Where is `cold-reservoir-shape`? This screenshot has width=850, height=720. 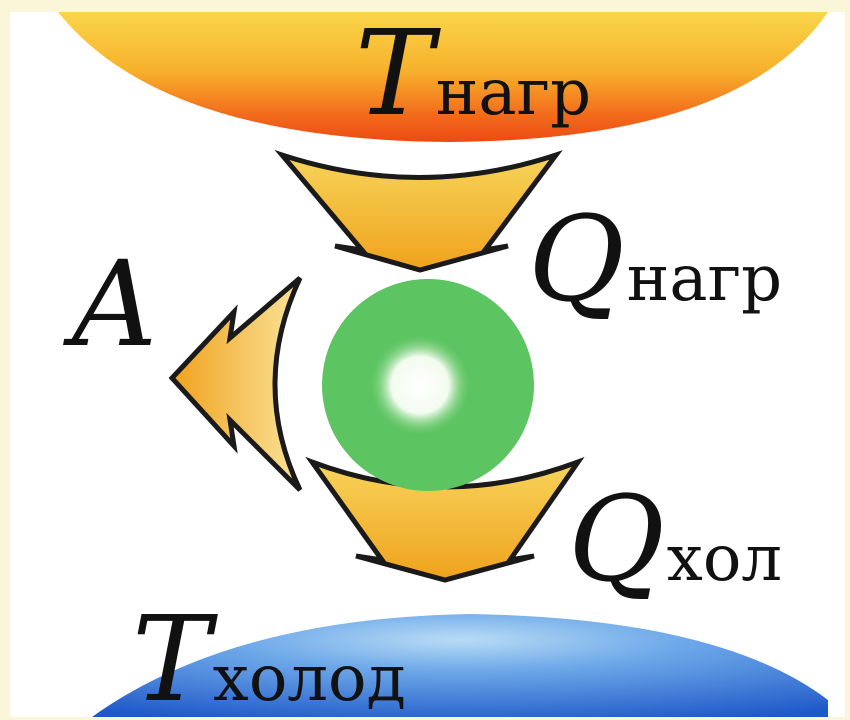
cold-reservoir-shape is located at coordinates (460, 665).